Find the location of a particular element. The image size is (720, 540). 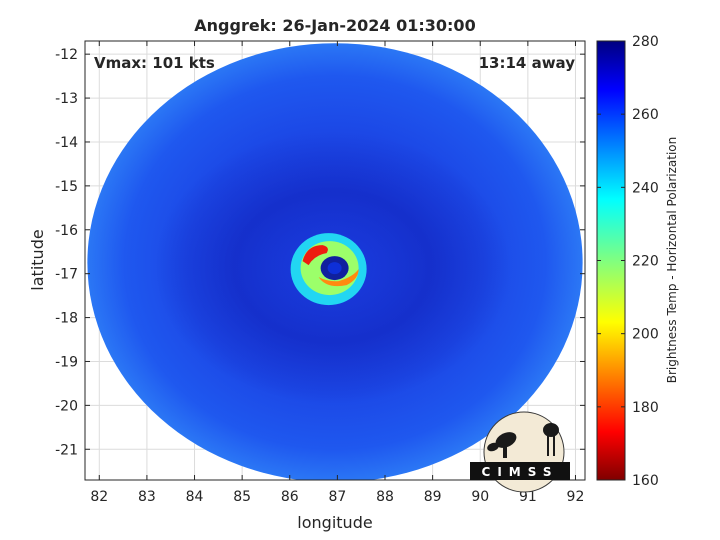

y-tick-label: -15 is located at coordinates (66, 187).